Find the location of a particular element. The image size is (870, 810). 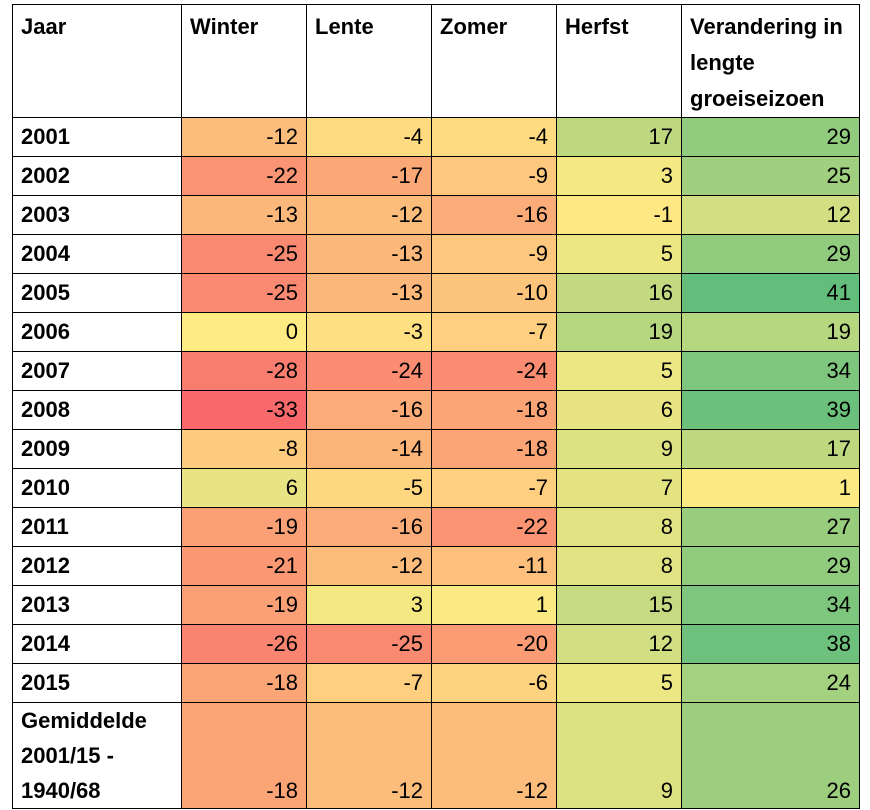

value-cell: -8 is located at coordinates (244, 449).